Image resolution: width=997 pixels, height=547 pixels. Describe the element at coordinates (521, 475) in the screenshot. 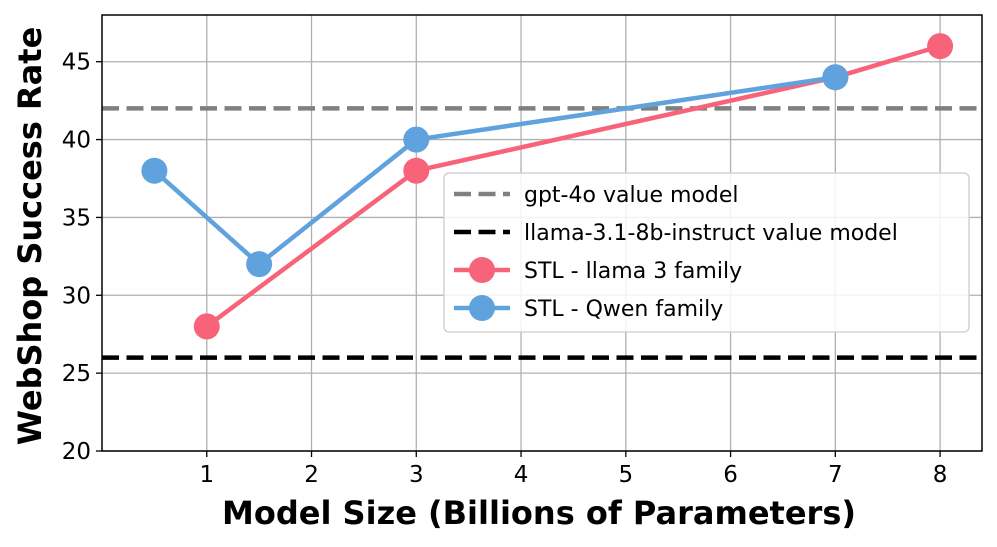

I see `x-tick-label: 4` at that location.